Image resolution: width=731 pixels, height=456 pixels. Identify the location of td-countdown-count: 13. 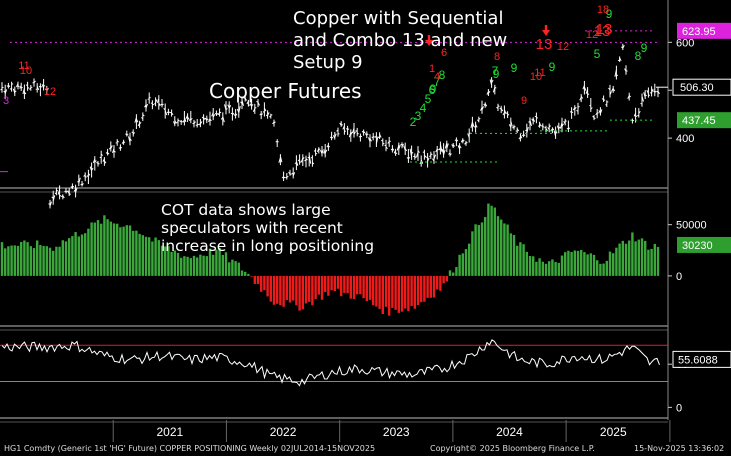
(602, 31).